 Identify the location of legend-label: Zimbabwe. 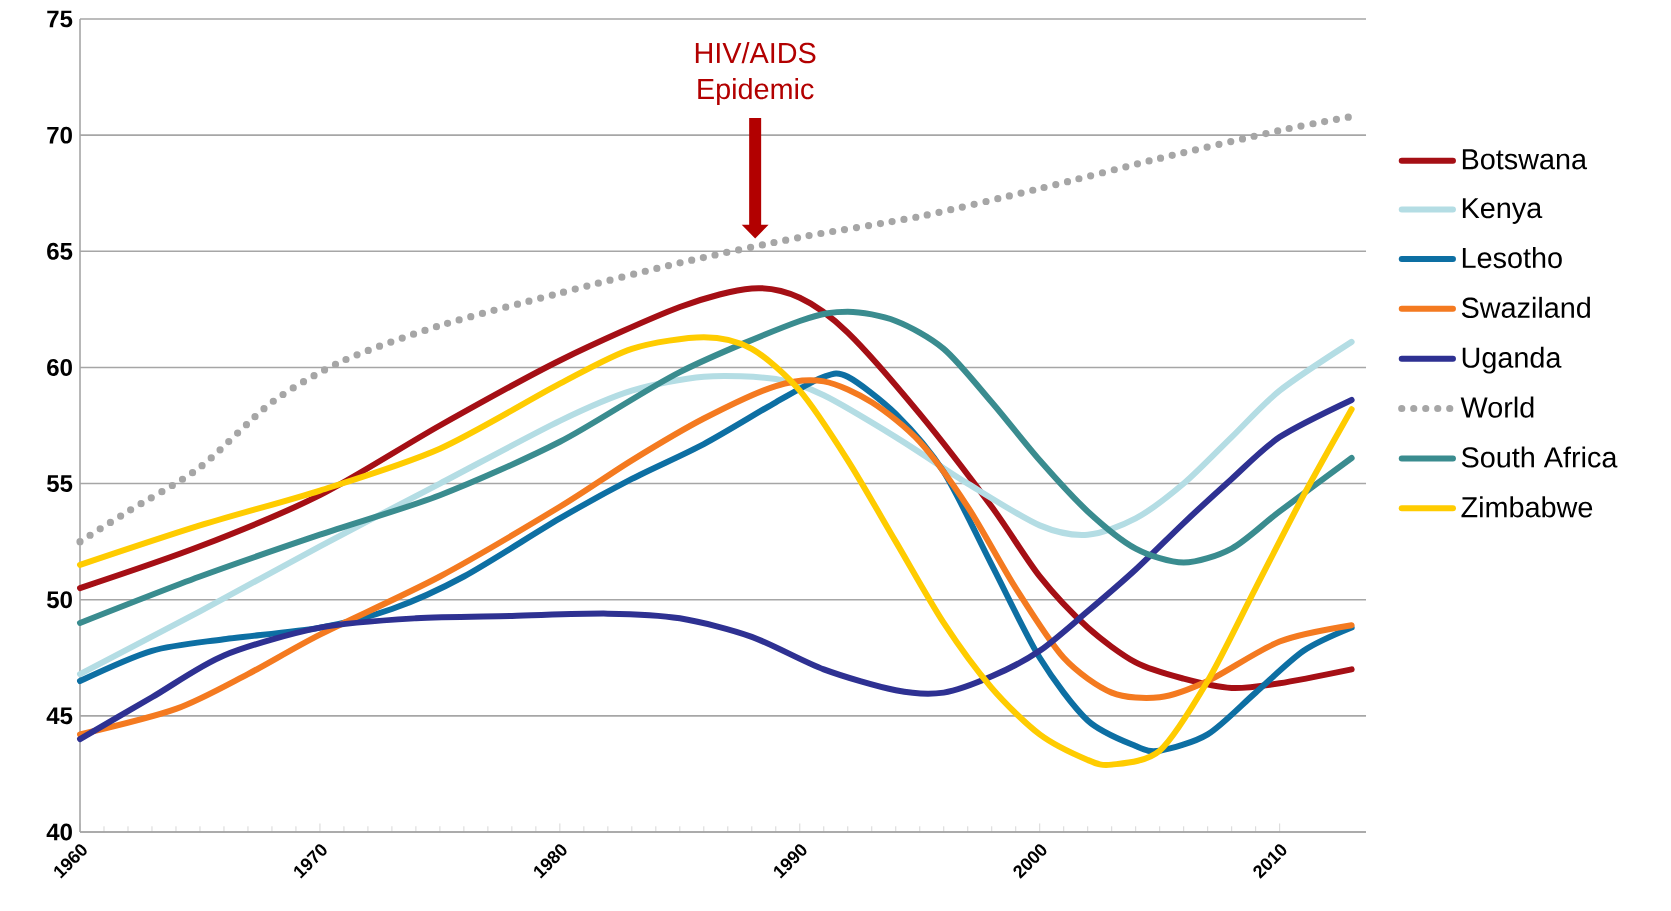
(1527, 507).